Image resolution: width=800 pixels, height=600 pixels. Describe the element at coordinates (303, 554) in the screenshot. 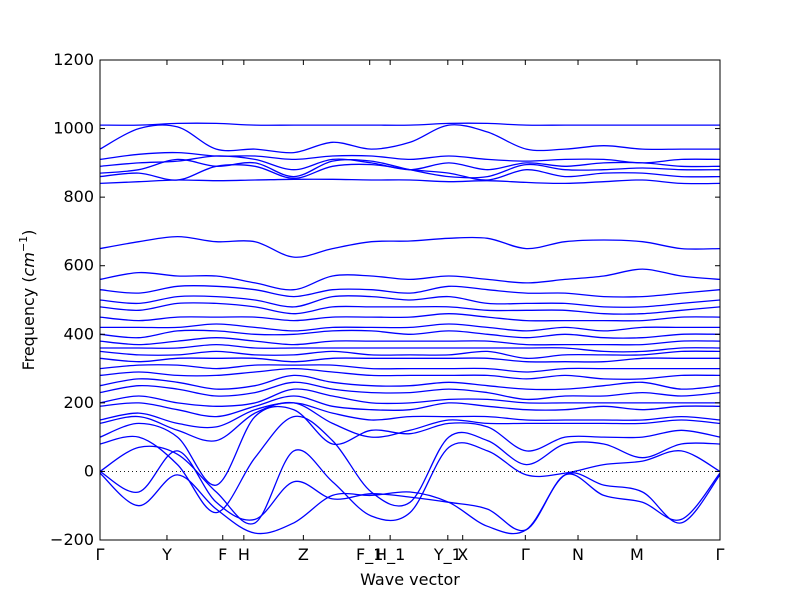

I see `x-tick-label: Z` at that location.